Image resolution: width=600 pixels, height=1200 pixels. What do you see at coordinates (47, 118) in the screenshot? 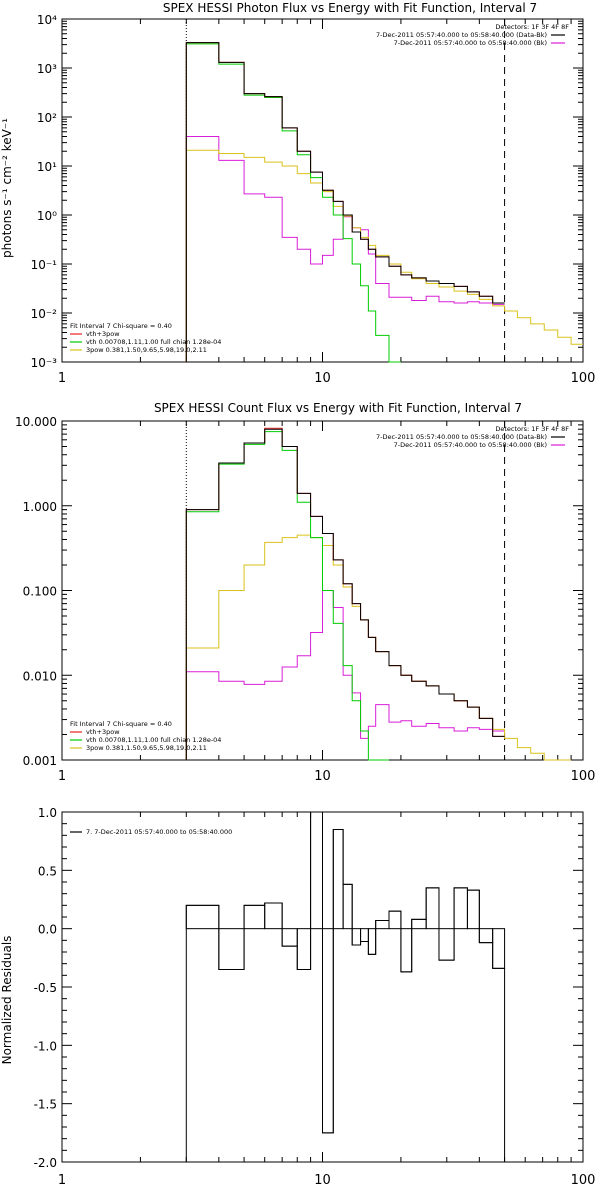
I see `photon-y-tick-label: 10²` at bounding box center [47, 118].